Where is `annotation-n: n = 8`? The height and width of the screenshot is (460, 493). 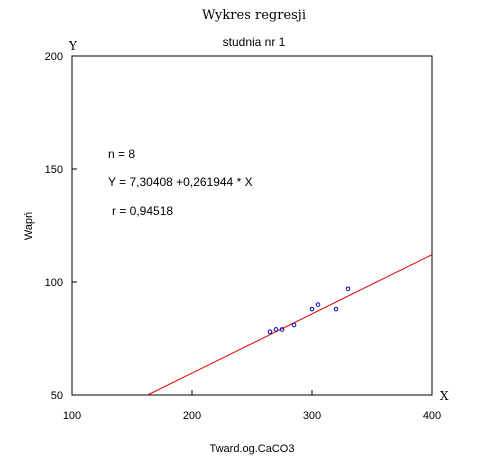
annotation-n: n = 8 is located at coordinates (121, 154).